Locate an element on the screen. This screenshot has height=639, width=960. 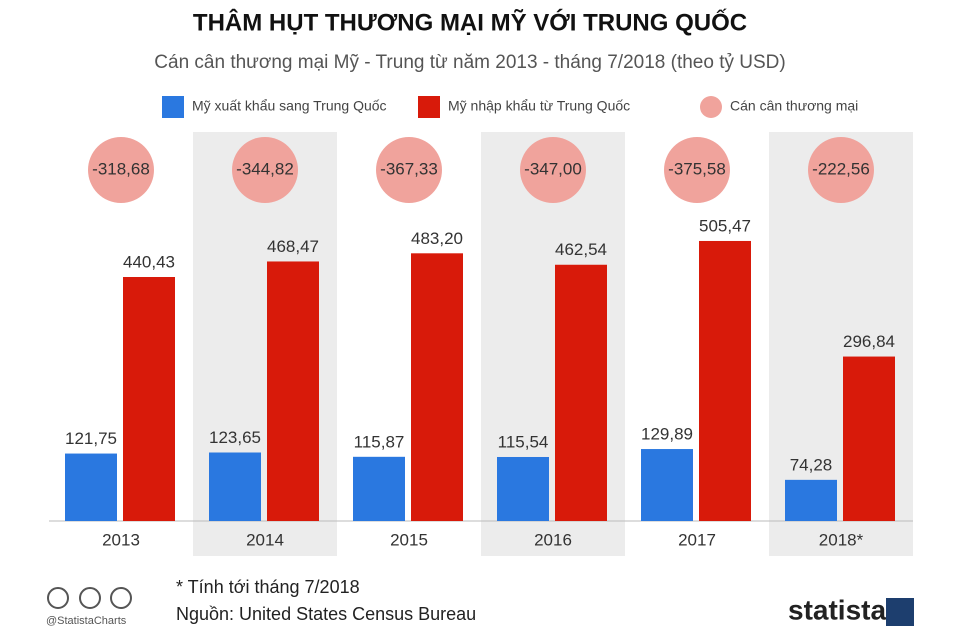
note: * Tính tới tháng 7/2018 is located at coordinates (268, 587).